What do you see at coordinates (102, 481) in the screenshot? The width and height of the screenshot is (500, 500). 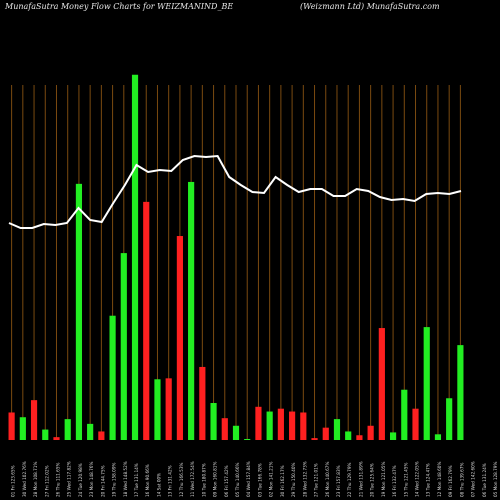 I see `x-tick-label: 20 Fri 144.75%` at bounding box center [102, 481].